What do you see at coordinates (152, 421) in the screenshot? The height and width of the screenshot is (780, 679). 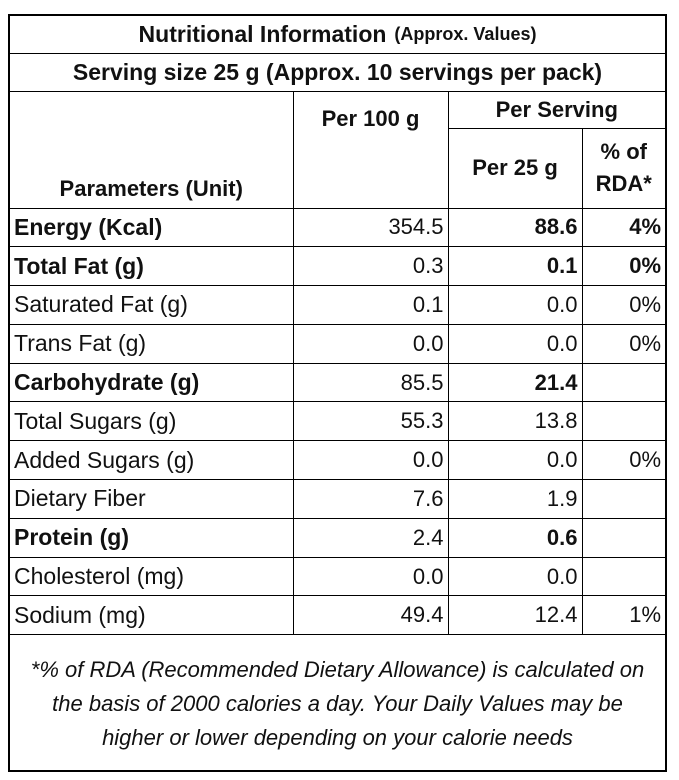 I see `row-parameter: Total Sugars (g)` at bounding box center [152, 421].